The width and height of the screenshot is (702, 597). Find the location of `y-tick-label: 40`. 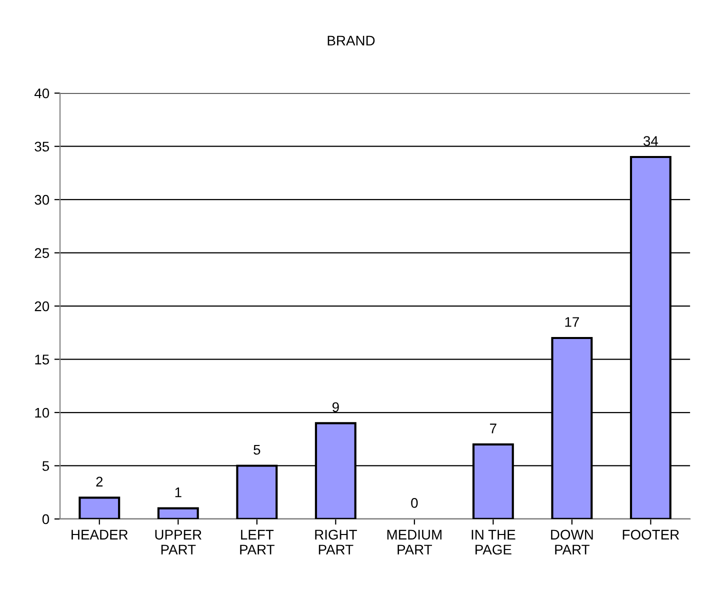

y-tick-label: 40 is located at coordinates (42, 93).